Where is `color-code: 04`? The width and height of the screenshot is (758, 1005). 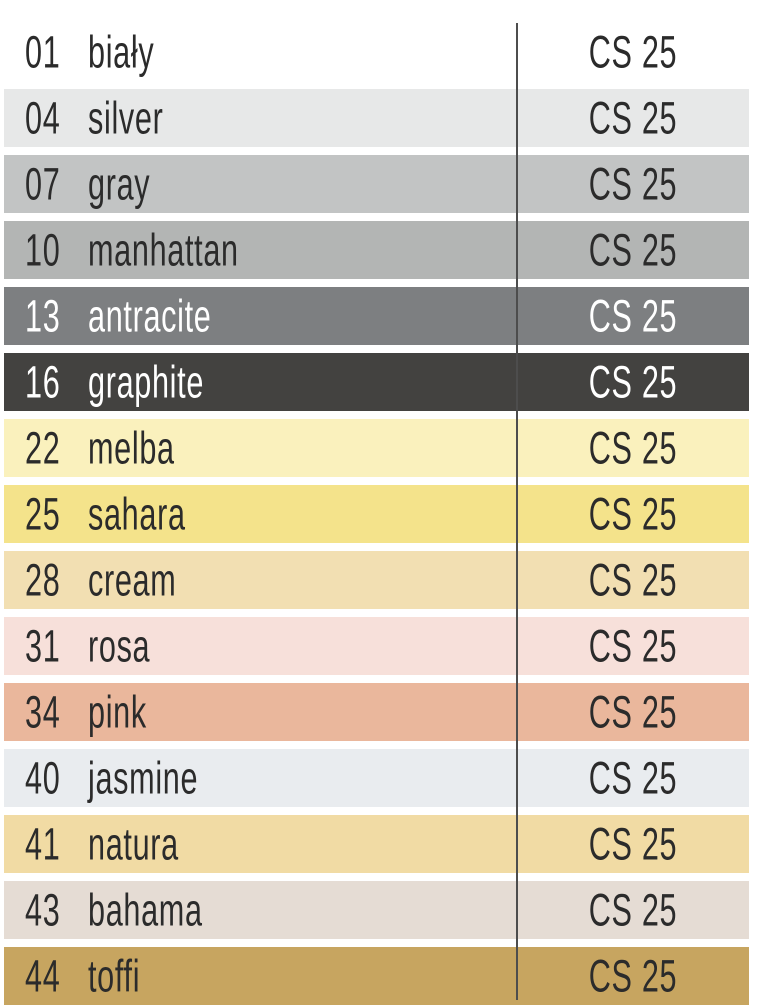 color-code: 04 is located at coordinates (43, 118).